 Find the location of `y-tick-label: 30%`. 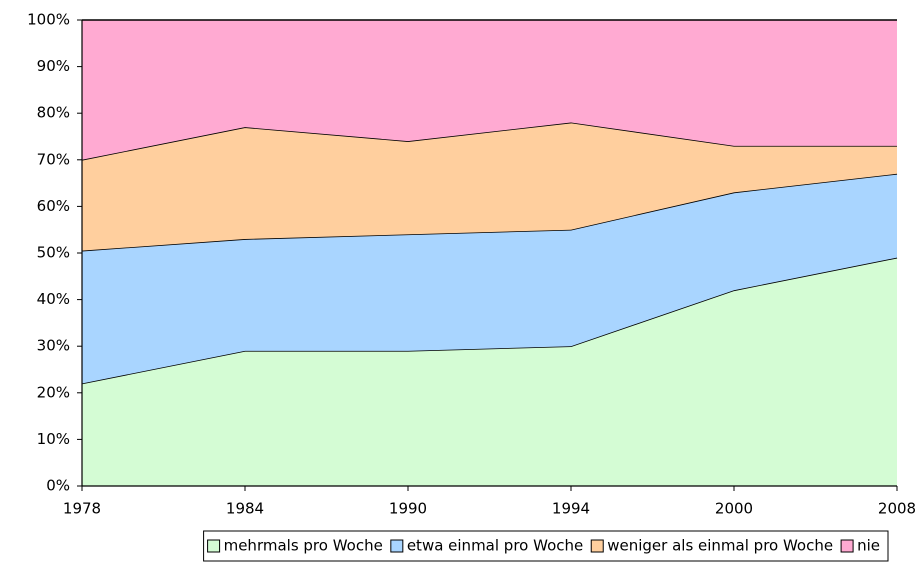

y-tick-label: 30% is located at coordinates (53, 346).